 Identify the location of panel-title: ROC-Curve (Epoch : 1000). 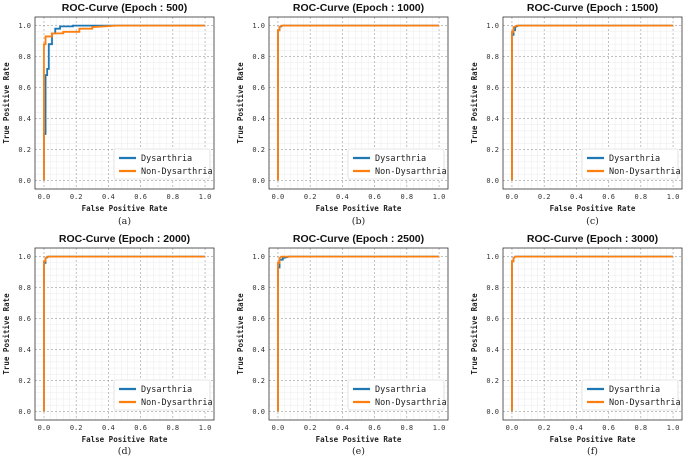
(358, 8).